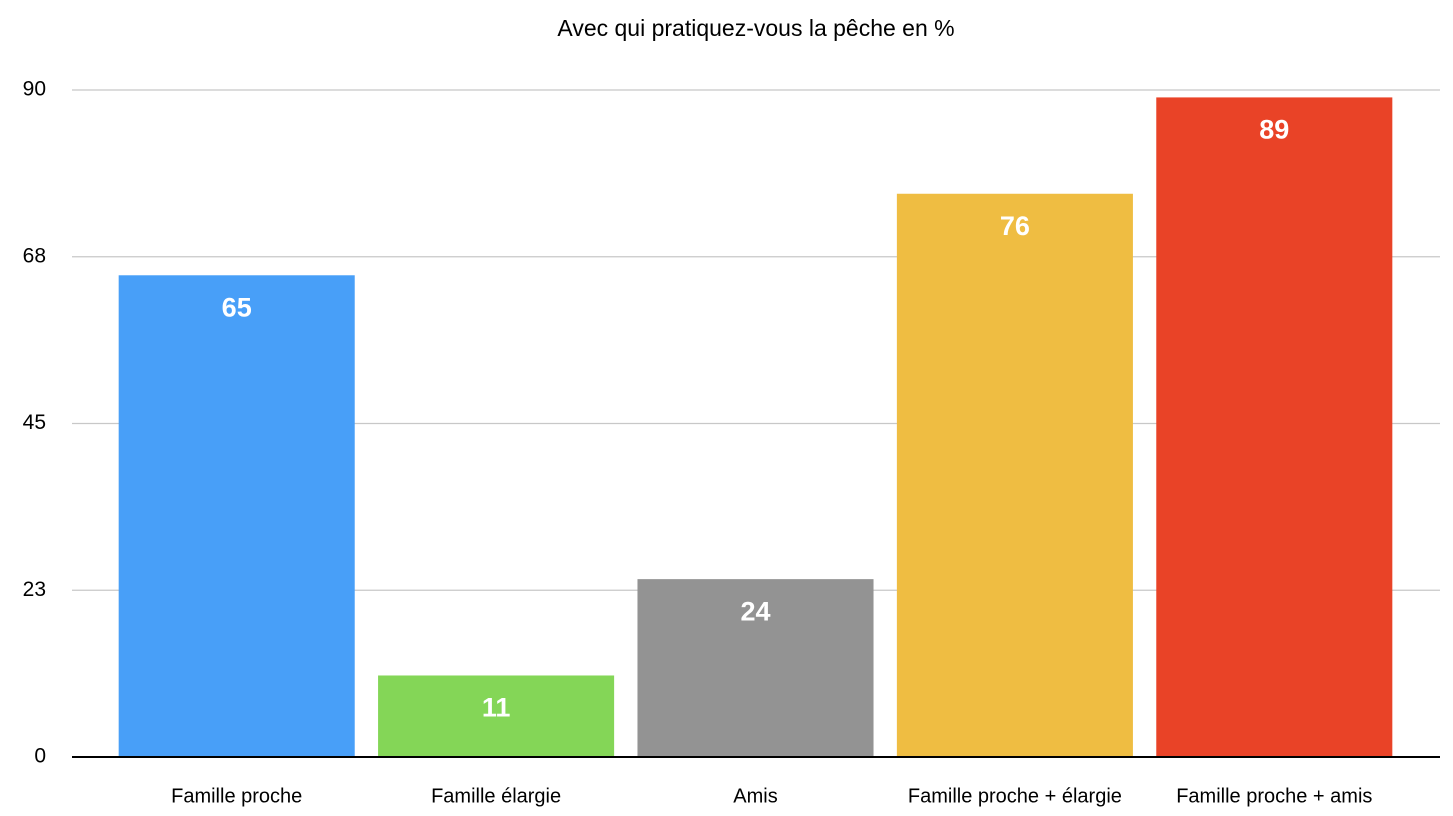  What do you see at coordinates (1015, 796) in the screenshot?
I see `x-tick-label: Famille proche + élargie` at bounding box center [1015, 796].